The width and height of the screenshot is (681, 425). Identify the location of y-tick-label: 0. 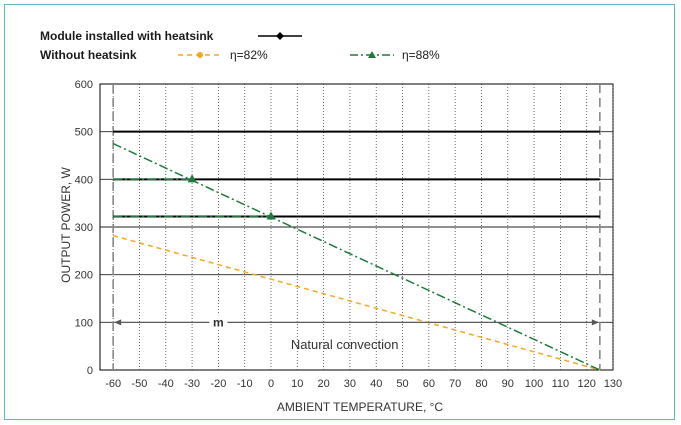
(90, 371).